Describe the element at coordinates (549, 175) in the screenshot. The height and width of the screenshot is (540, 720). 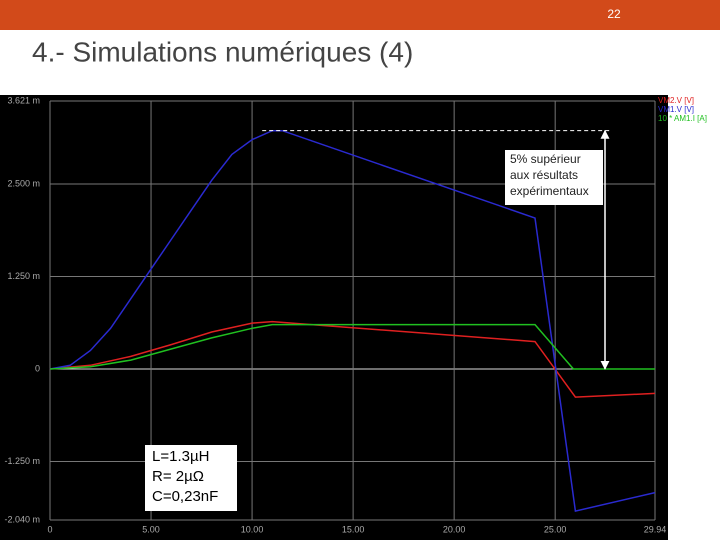
I see `annotation: 5% supérieur aux résultats expérimentaux` at that location.